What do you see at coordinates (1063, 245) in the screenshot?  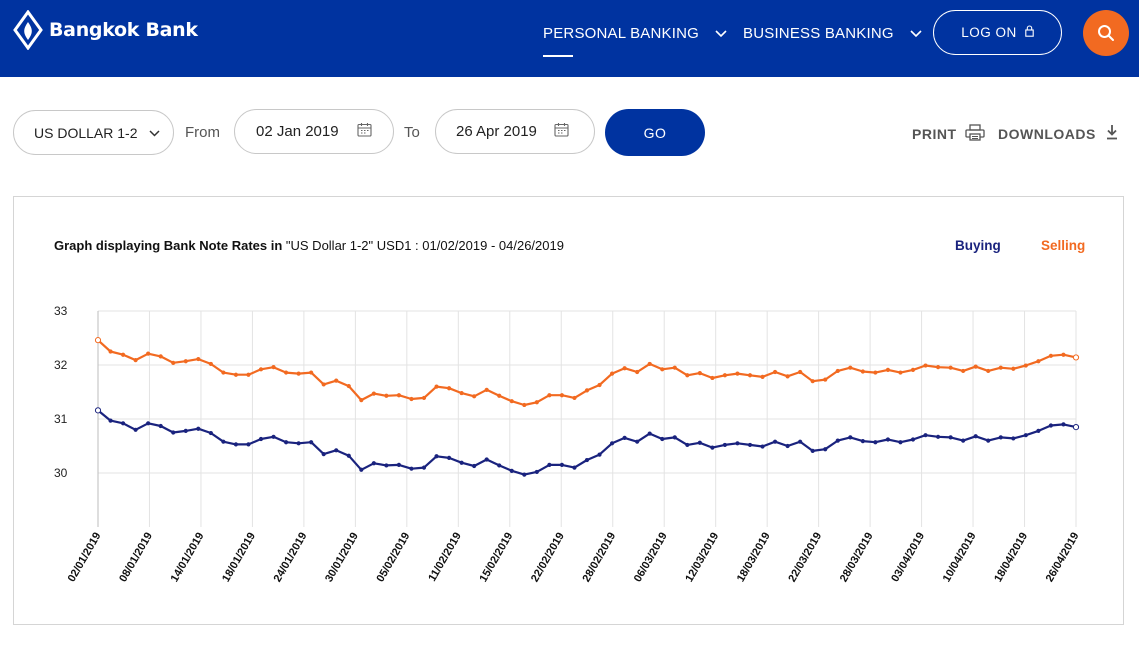 I see `legend-selling: Selling` at bounding box center [1063, 245].